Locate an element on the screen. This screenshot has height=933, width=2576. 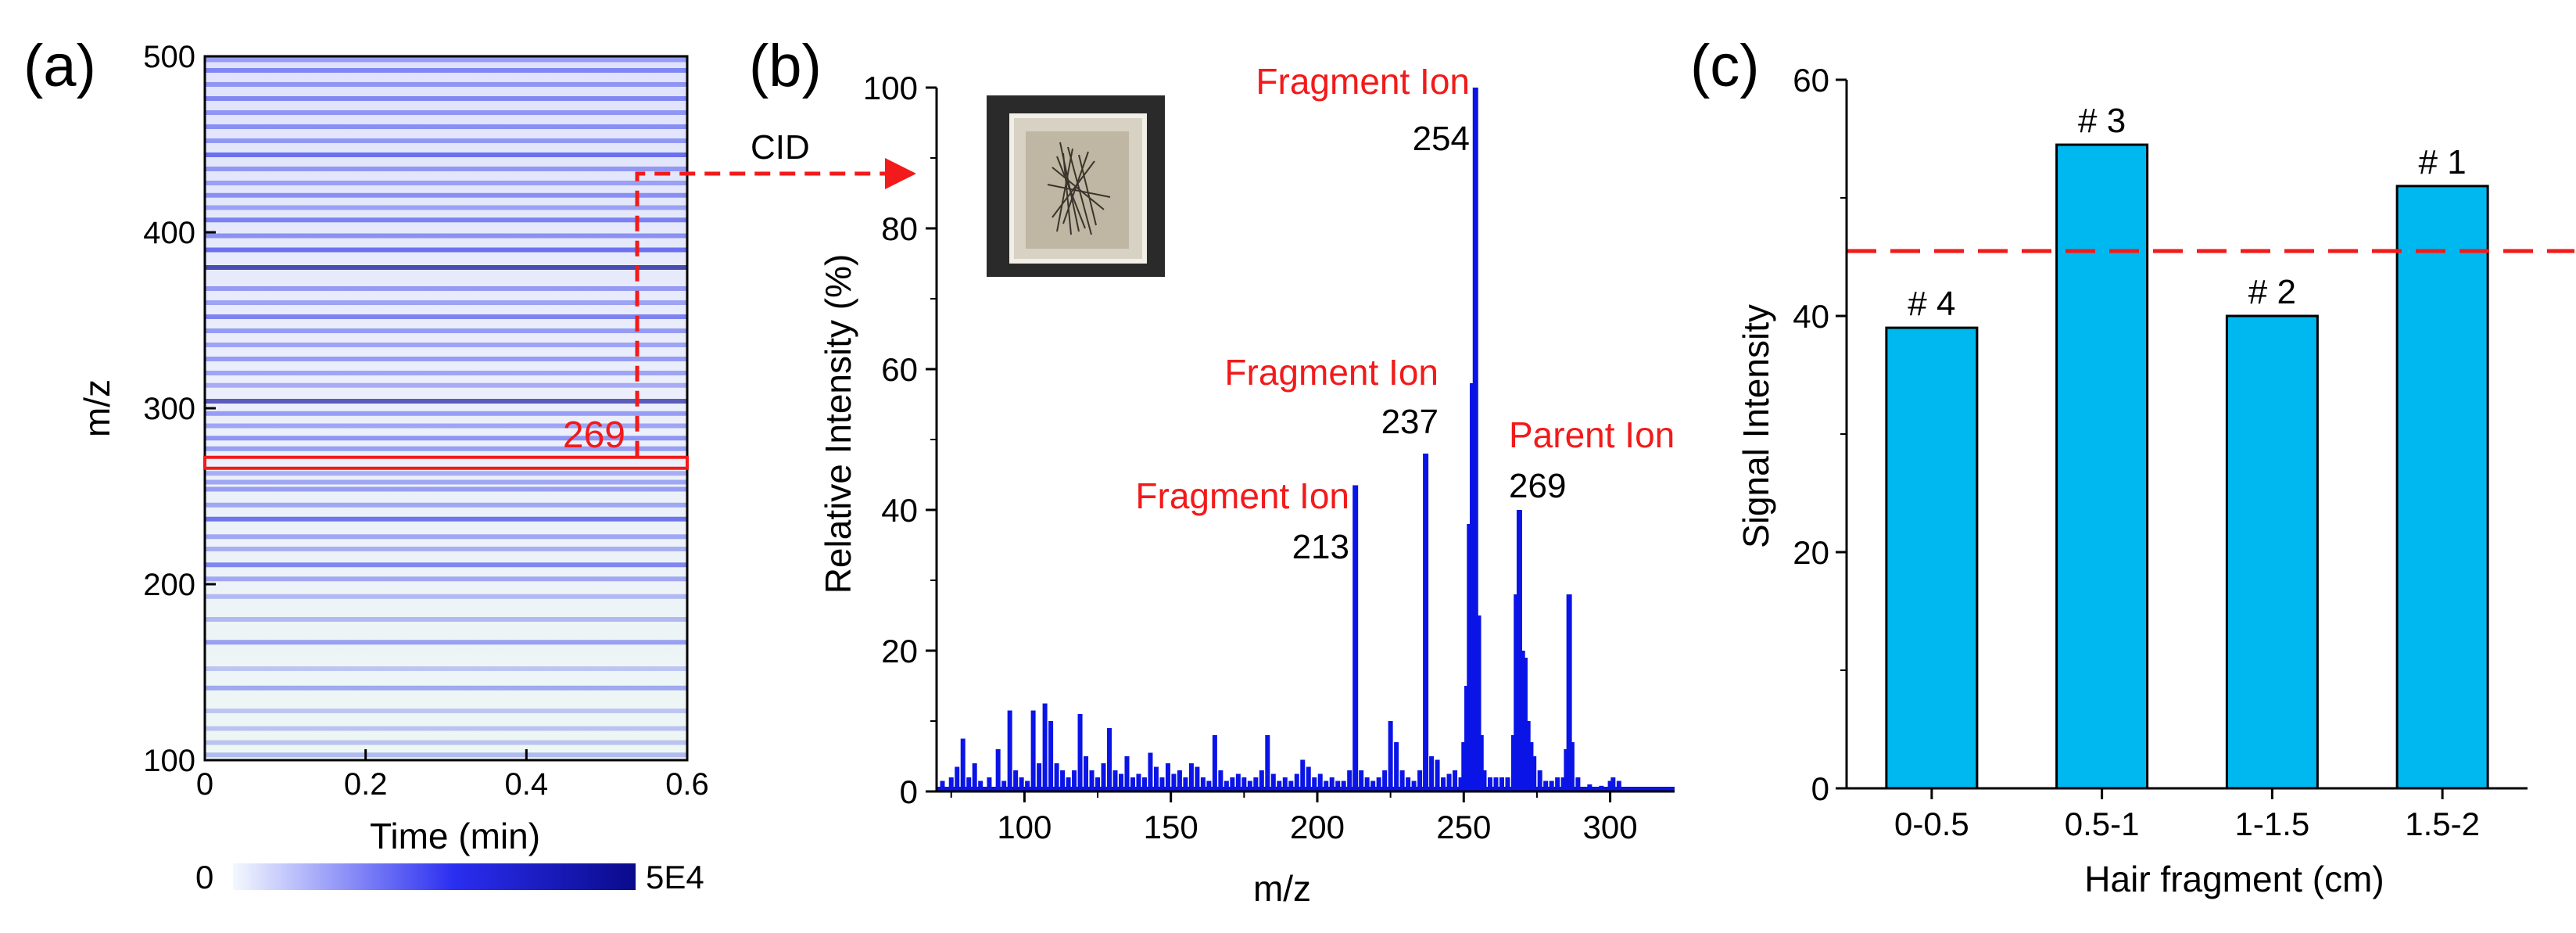
signal-y-tick-label: 60 is located at coordinates (1811, 80).